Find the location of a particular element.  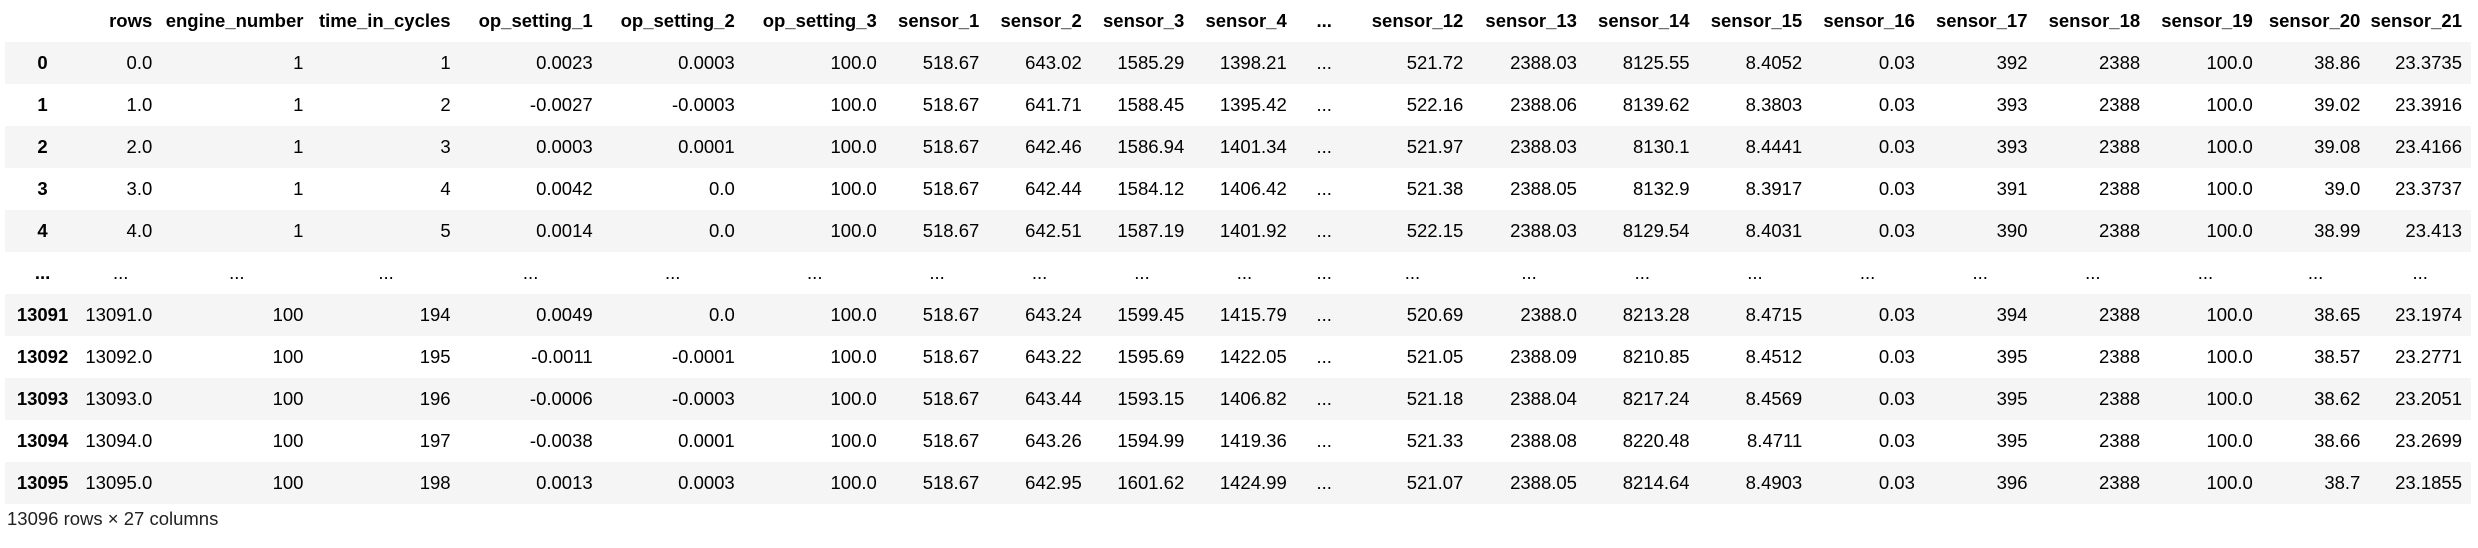

table-cell: 4 is located at coordinates (445, 188).